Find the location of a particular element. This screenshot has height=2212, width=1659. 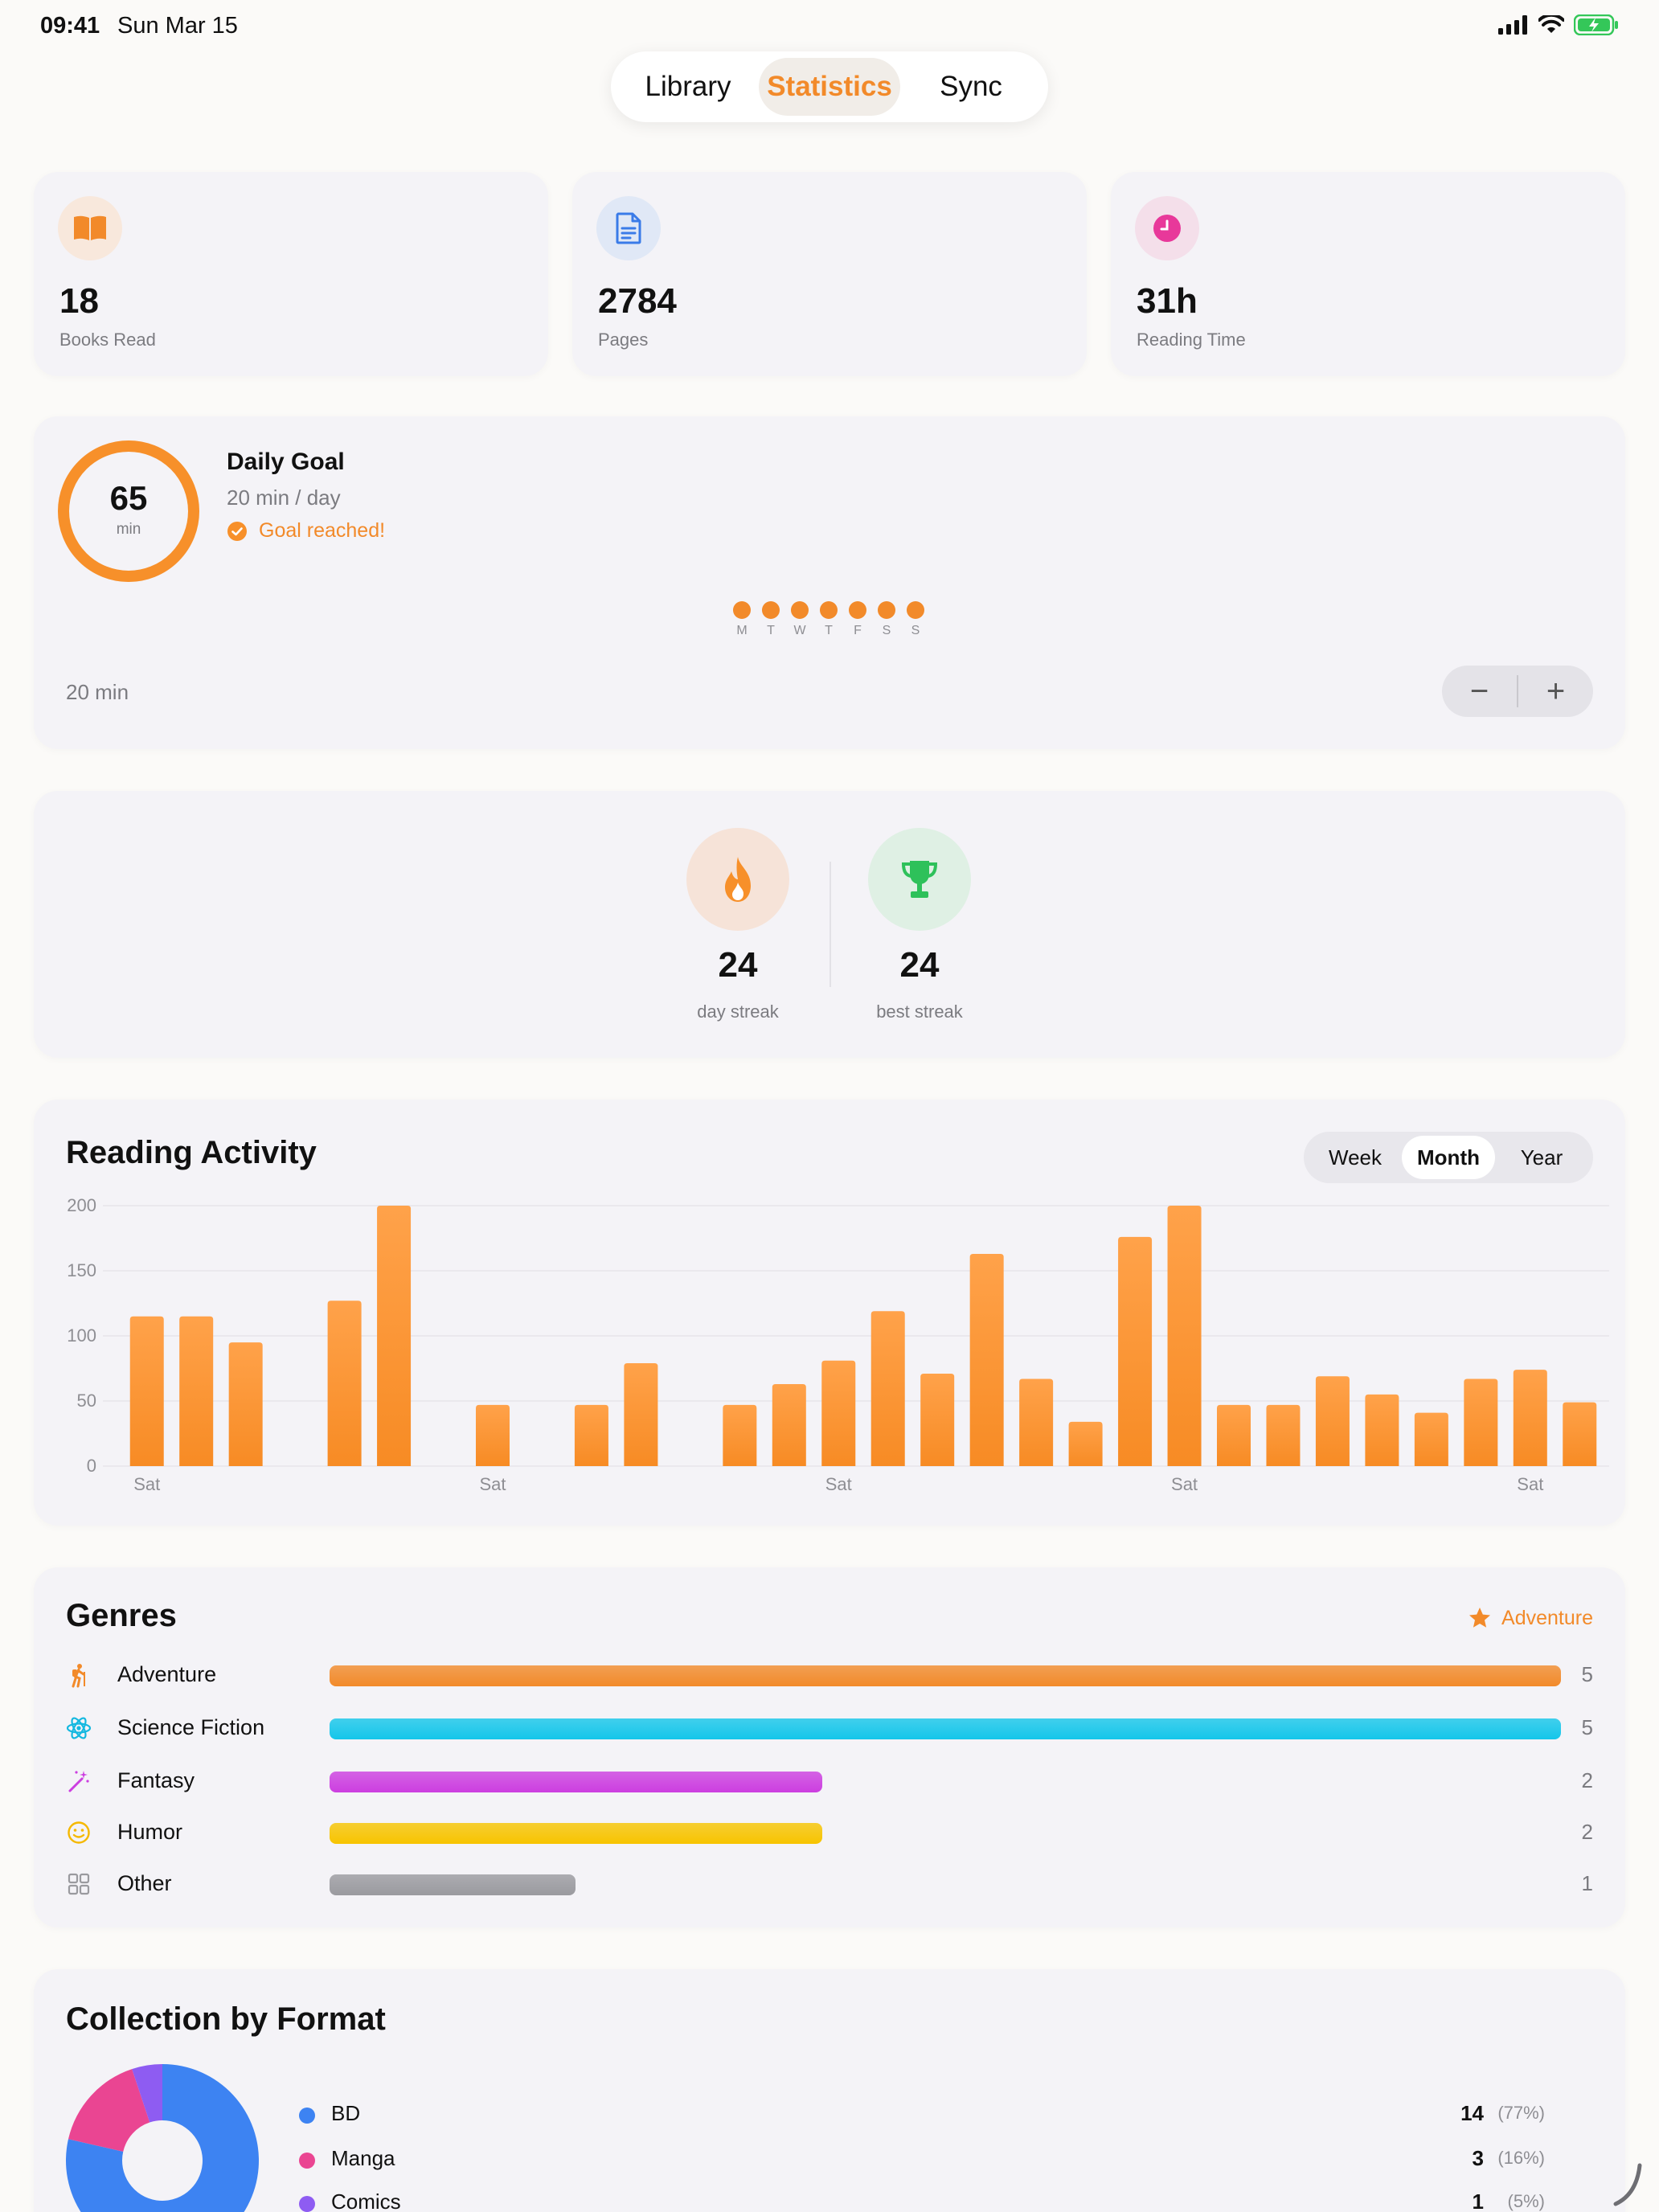

genre-name: Adventure is located at coordinates (167, 1674).